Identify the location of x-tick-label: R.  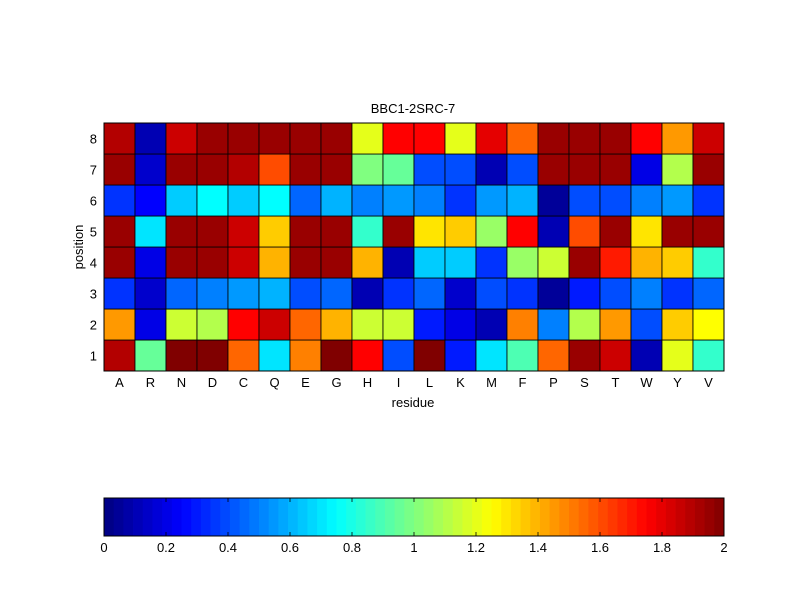
(150, 382).